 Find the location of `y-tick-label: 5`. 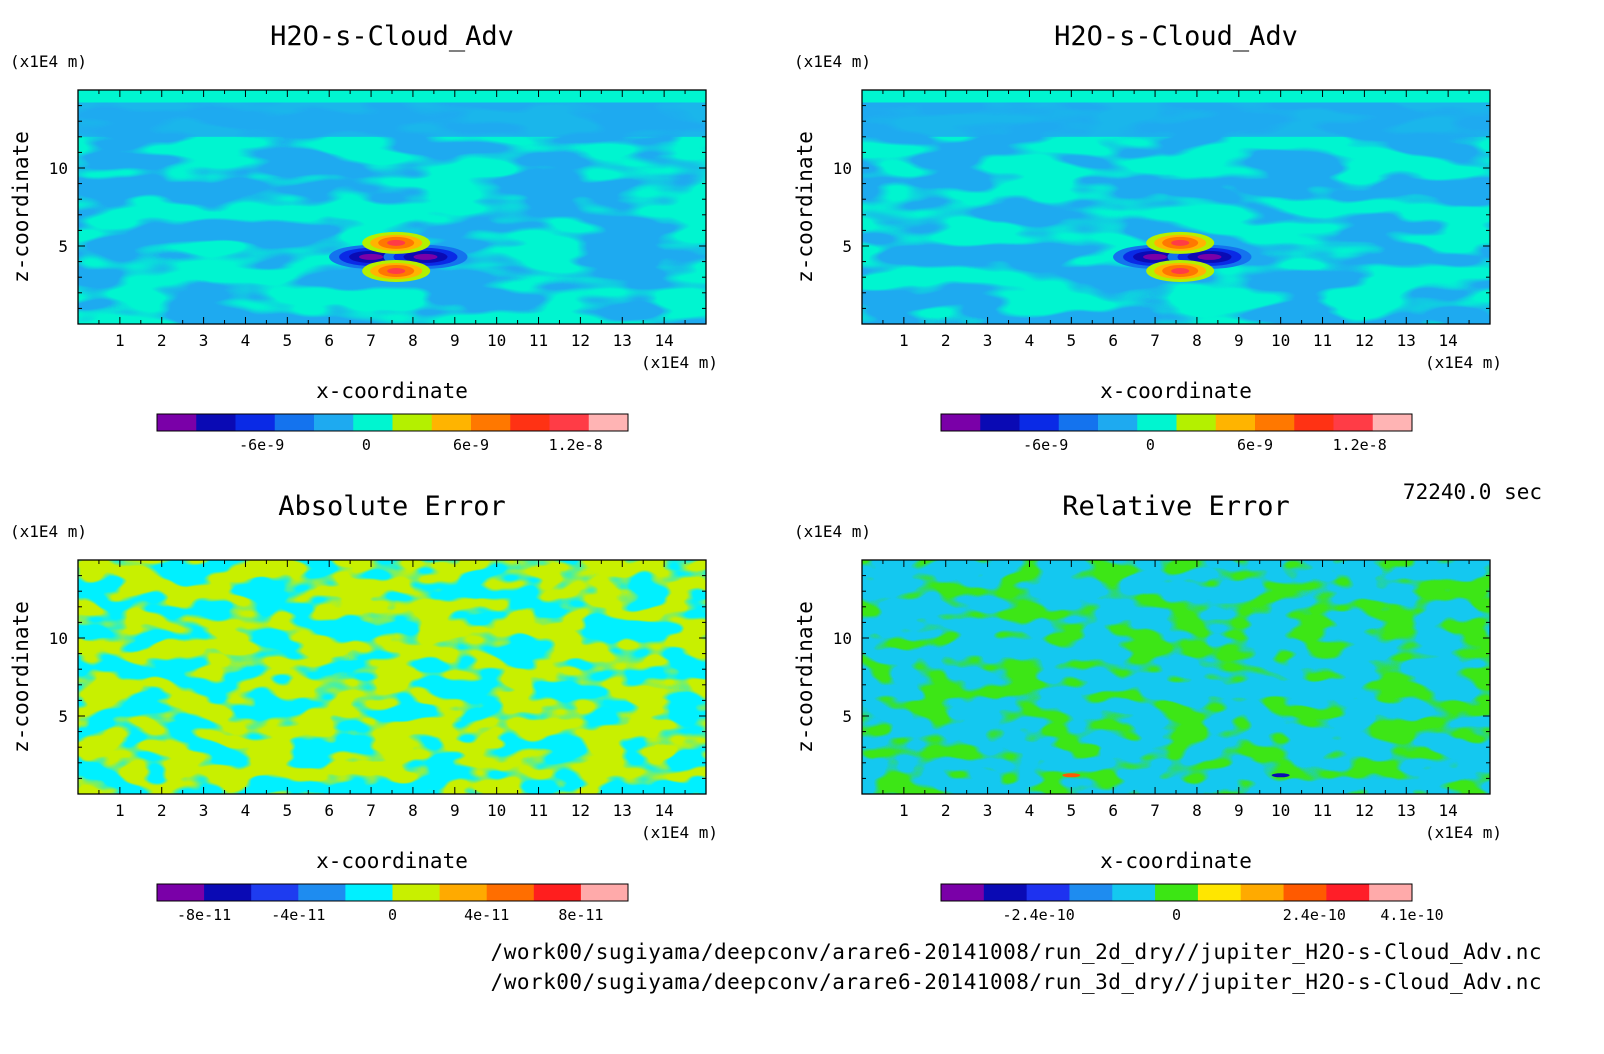

y-tick-label: 5 is located at coordinates (847, 716).